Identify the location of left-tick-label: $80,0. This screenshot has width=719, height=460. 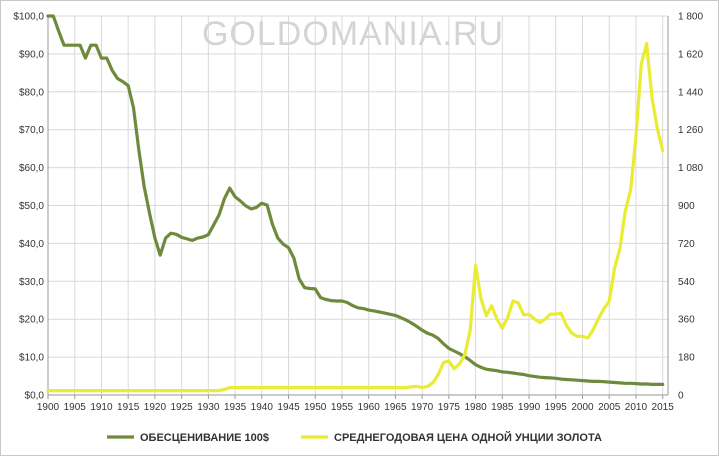
(31, 92).